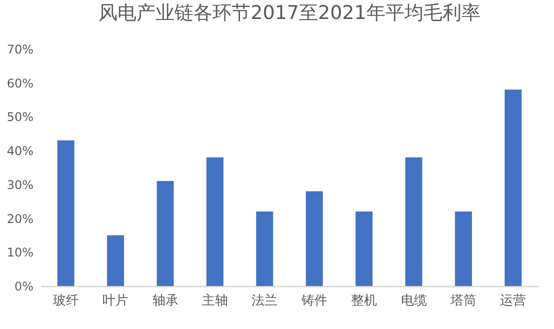  Describe the element at coordinates (20, 49) in the screenshot. I see `y-tick-label: 70%` at that location.